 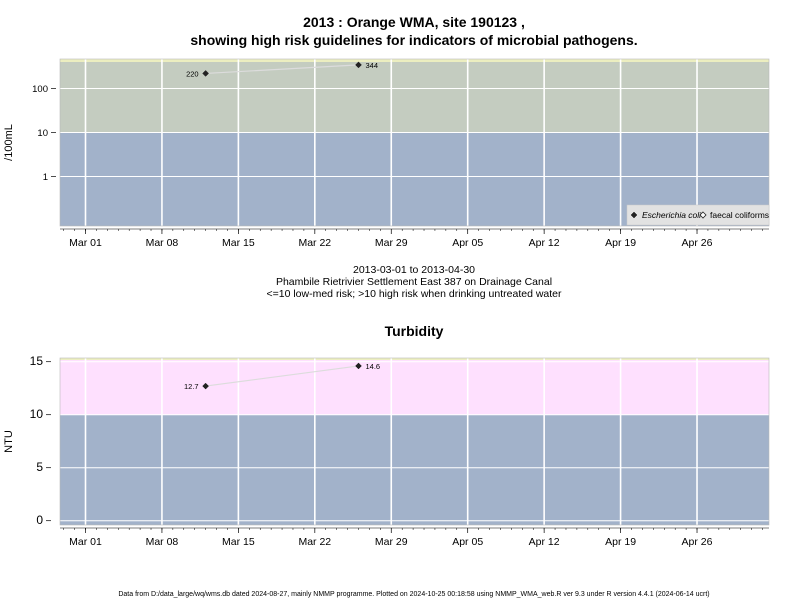 I want to click on data-label: 344, so click(x=372, y=65).